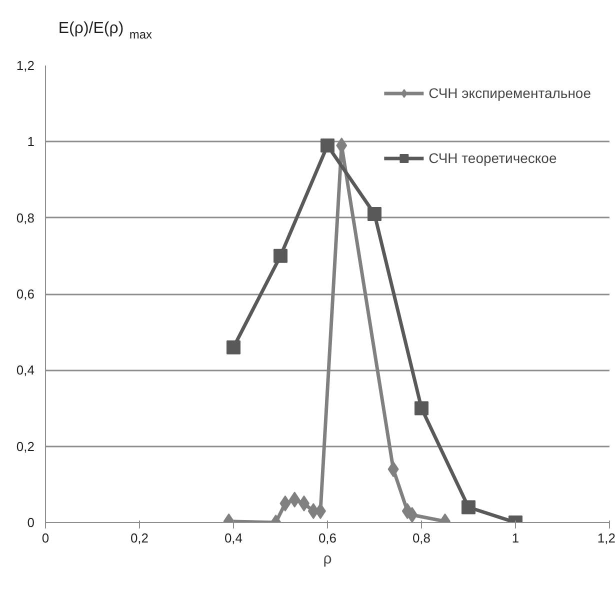 The width and height of the screenshot is (615, 612). I want to click on x-tick-label: 1, so click(516, 538).